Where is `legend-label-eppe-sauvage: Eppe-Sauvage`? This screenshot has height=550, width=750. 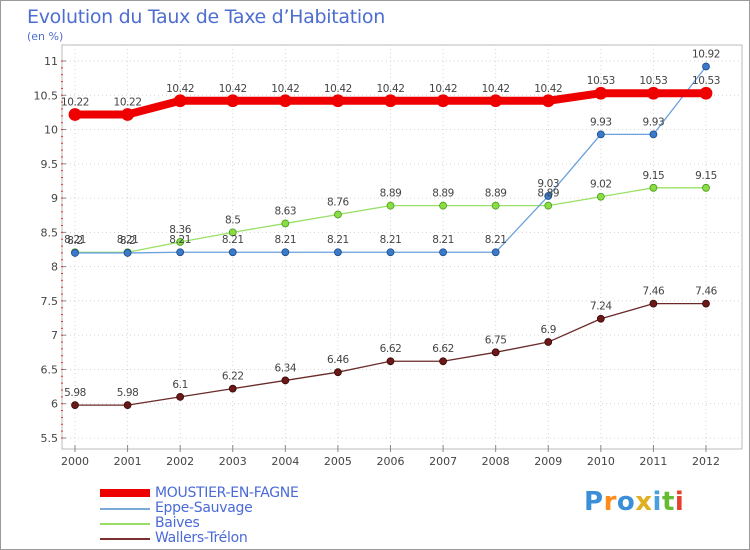 legend-label-eppe-sauvage: Eppe-Sauvage is located at coordinates (204, 508).